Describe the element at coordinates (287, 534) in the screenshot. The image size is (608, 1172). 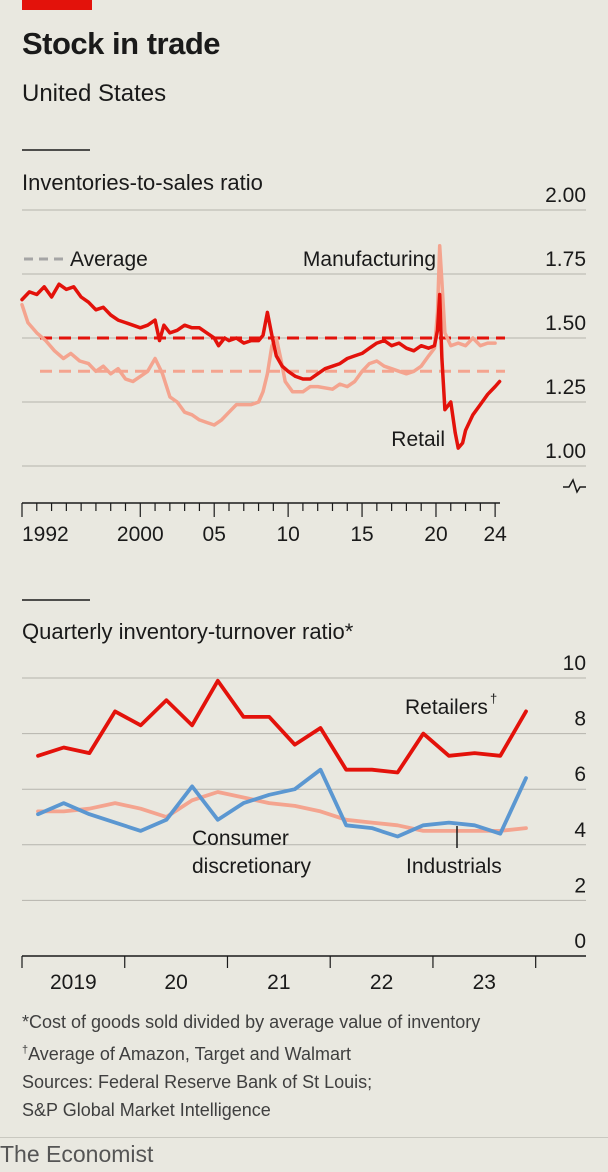
I see `chart1-x-tick-label: 10` at that location.